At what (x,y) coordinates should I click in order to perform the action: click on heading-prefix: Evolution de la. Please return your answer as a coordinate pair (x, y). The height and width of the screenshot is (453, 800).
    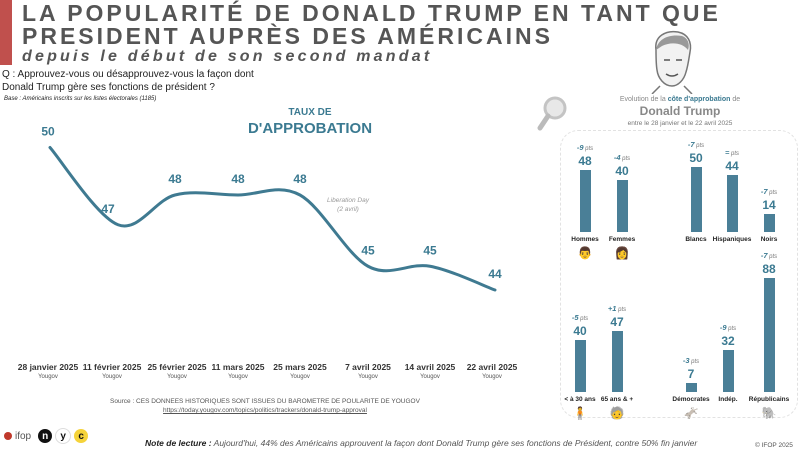
    Looking at the image, I should click on (643, 99).